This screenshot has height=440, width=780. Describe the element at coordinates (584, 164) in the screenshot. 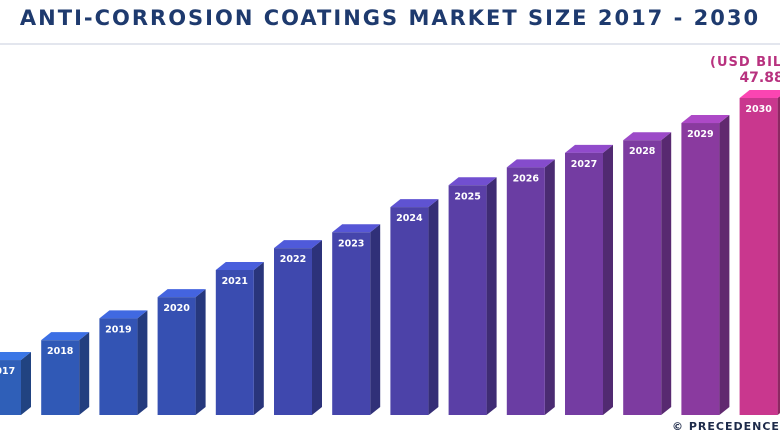

I see `category-label: 2027` at that location.